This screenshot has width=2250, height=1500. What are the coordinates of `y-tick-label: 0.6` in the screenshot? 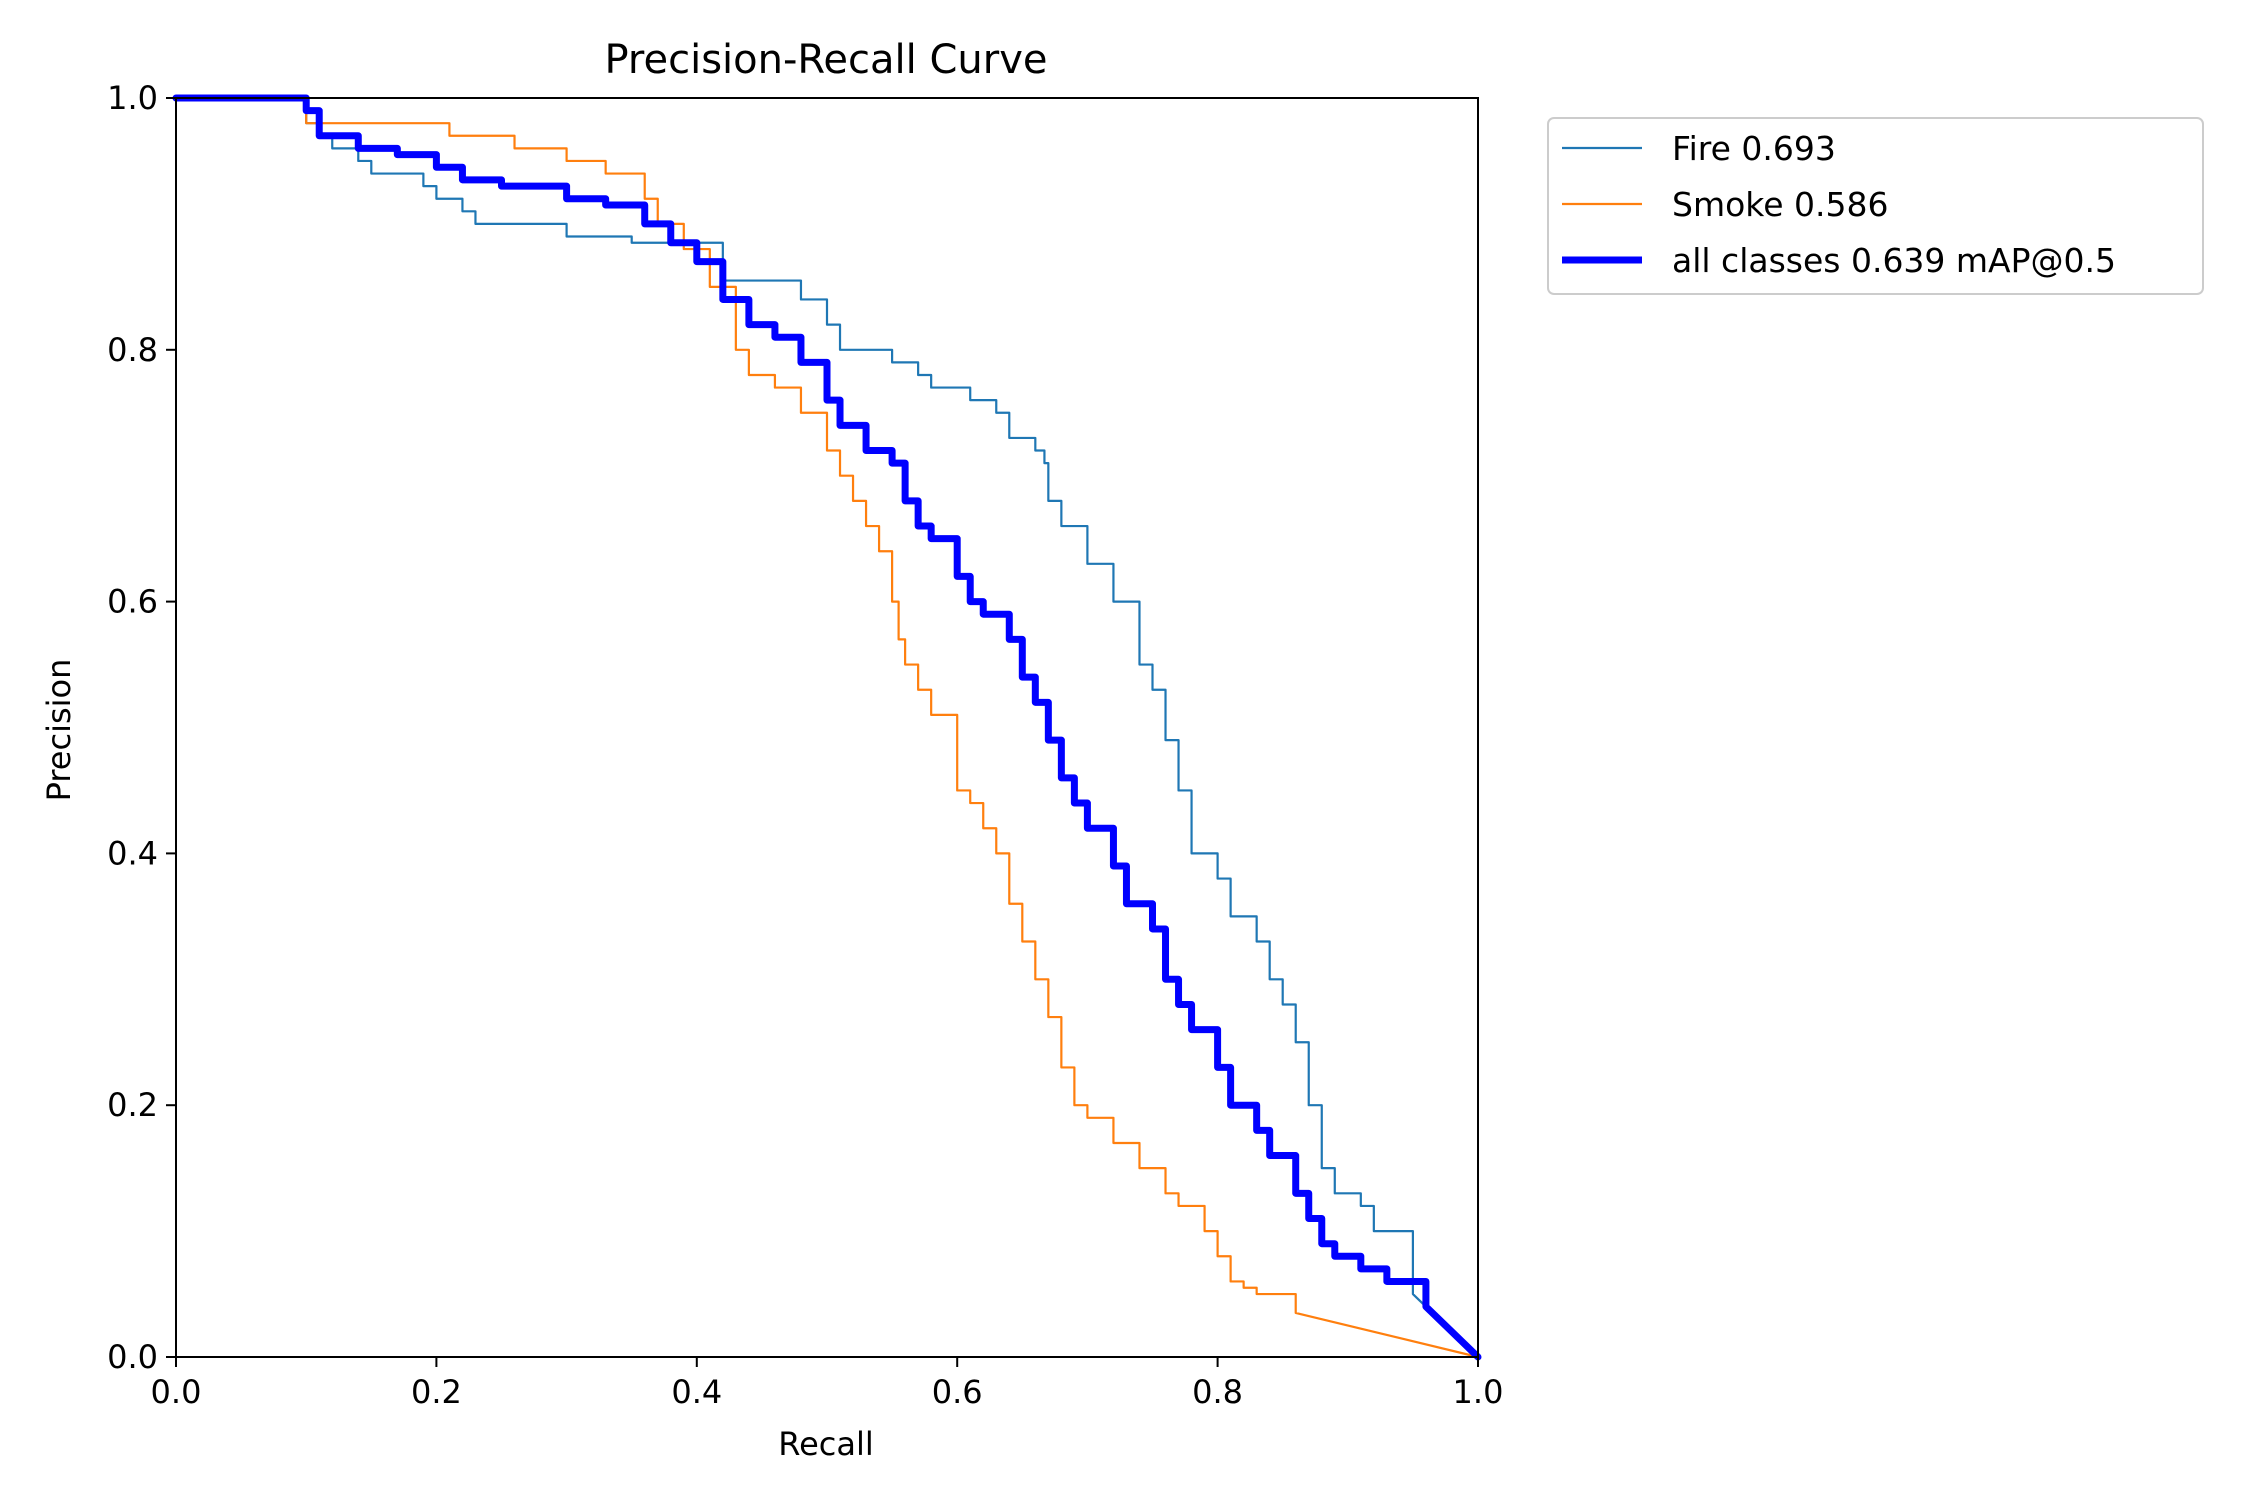 It's located at (132, 602).